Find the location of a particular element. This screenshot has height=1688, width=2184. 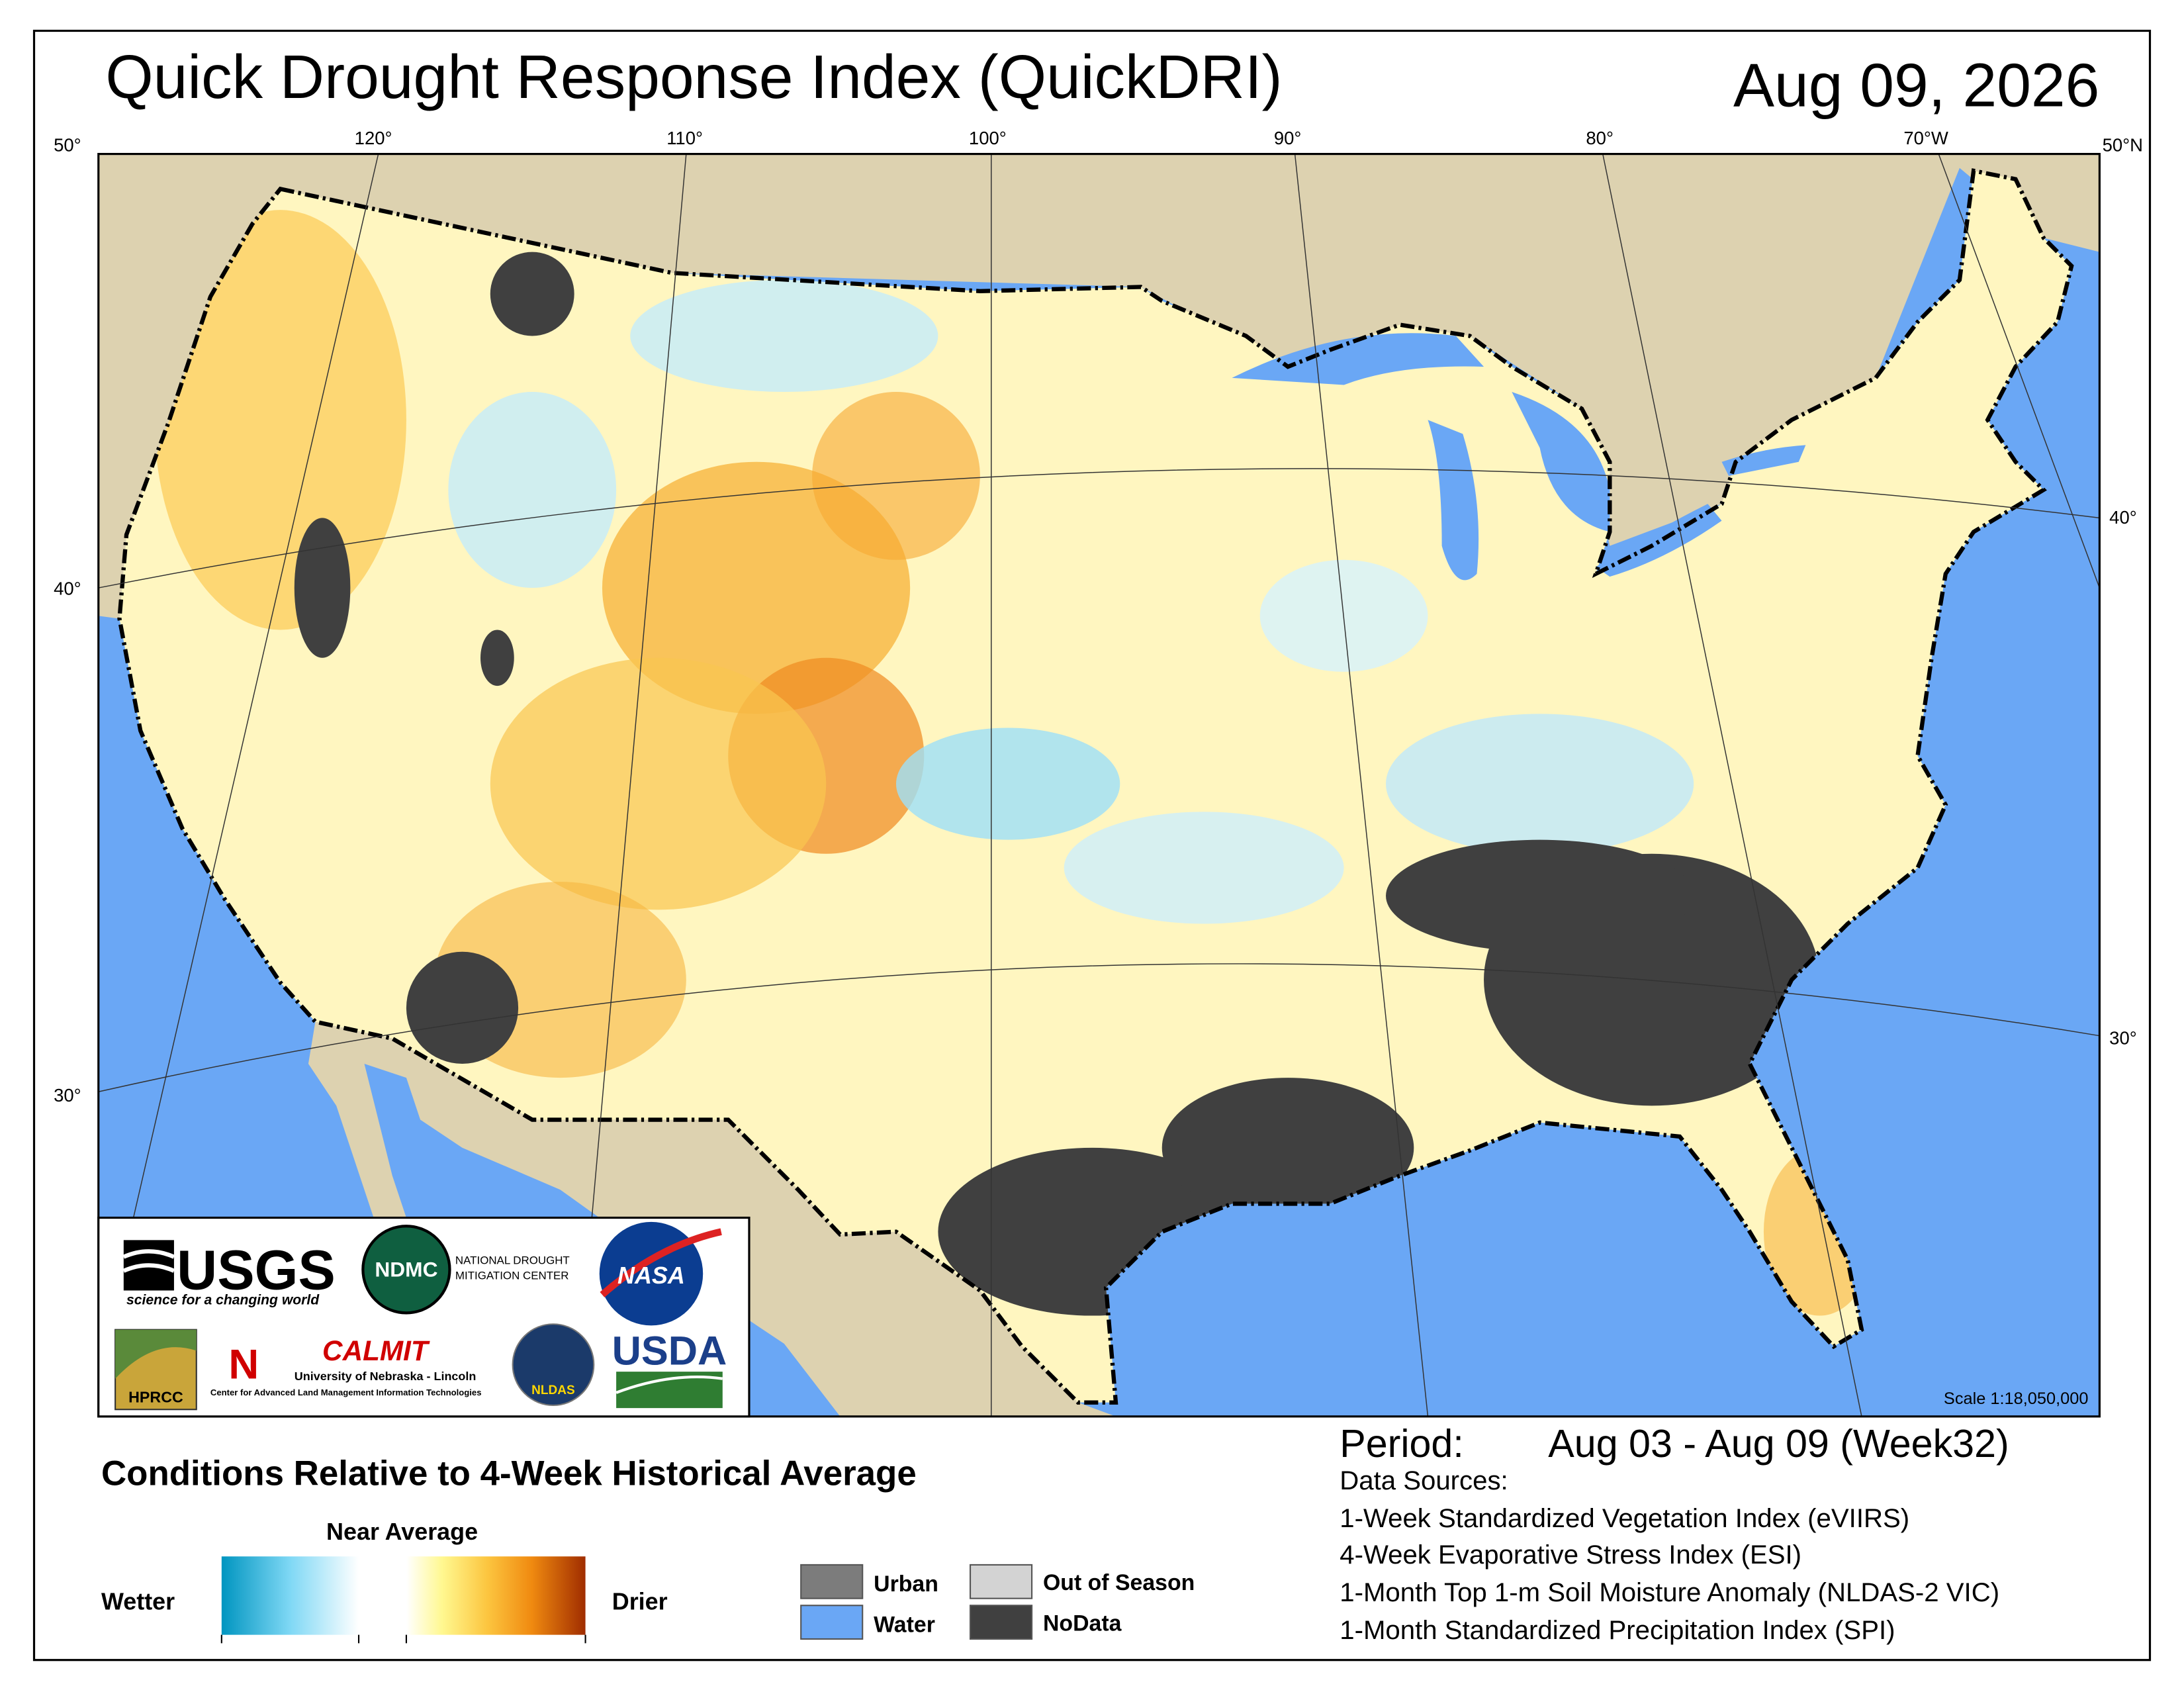

lat-label: 50° is located at coordinates (67, 144).